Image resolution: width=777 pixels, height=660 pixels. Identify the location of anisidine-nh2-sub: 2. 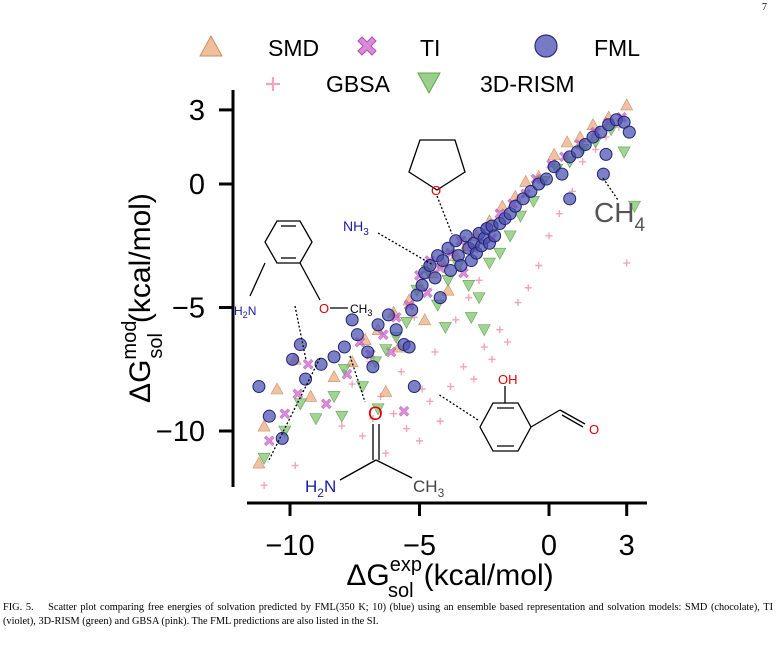
(245, 315).